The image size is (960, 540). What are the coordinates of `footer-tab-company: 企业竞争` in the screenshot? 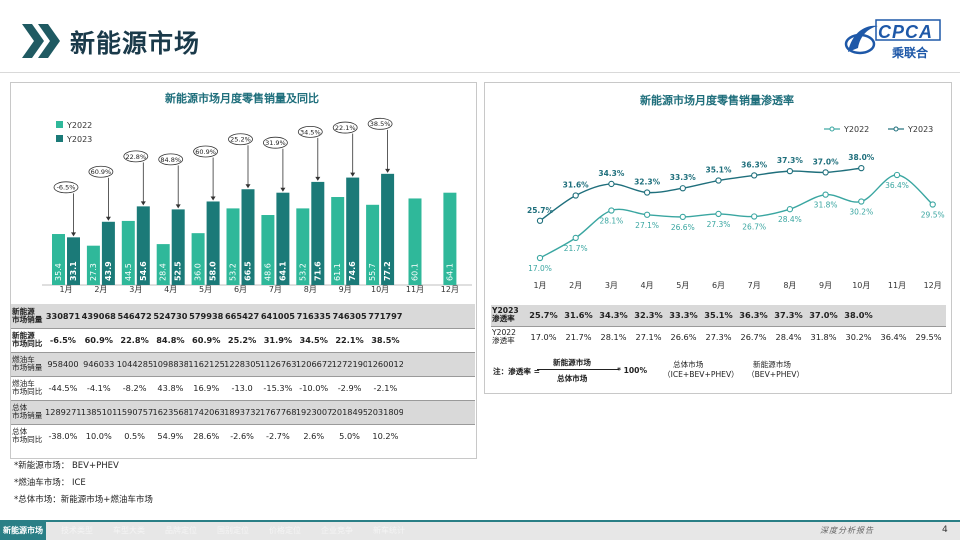 It's located at (337, 530).